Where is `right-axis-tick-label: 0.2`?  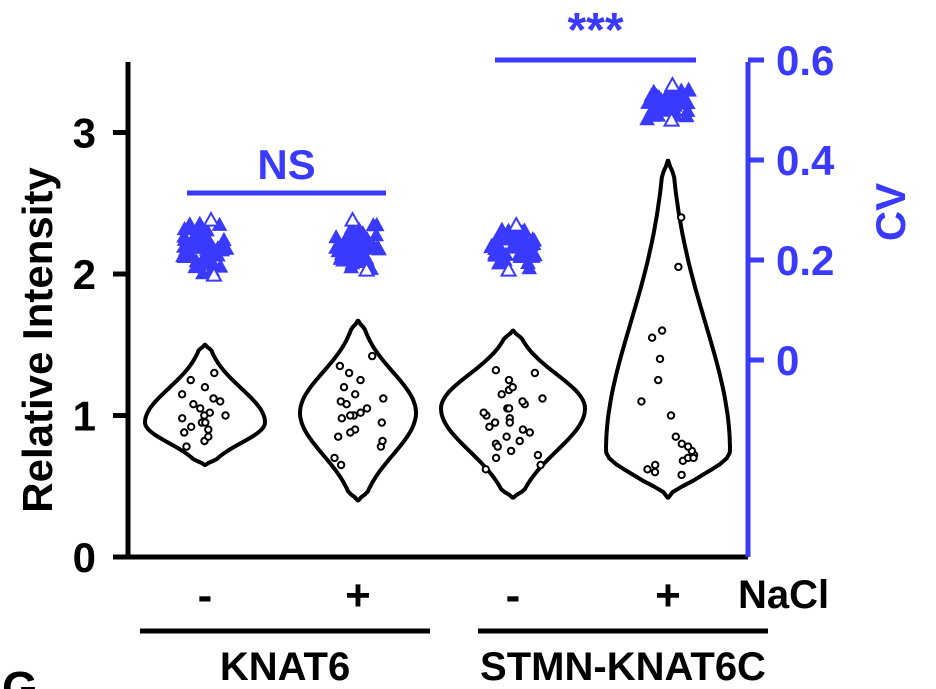
right-axis-tick-label: 0.2 is located at coordinates (805, 260).